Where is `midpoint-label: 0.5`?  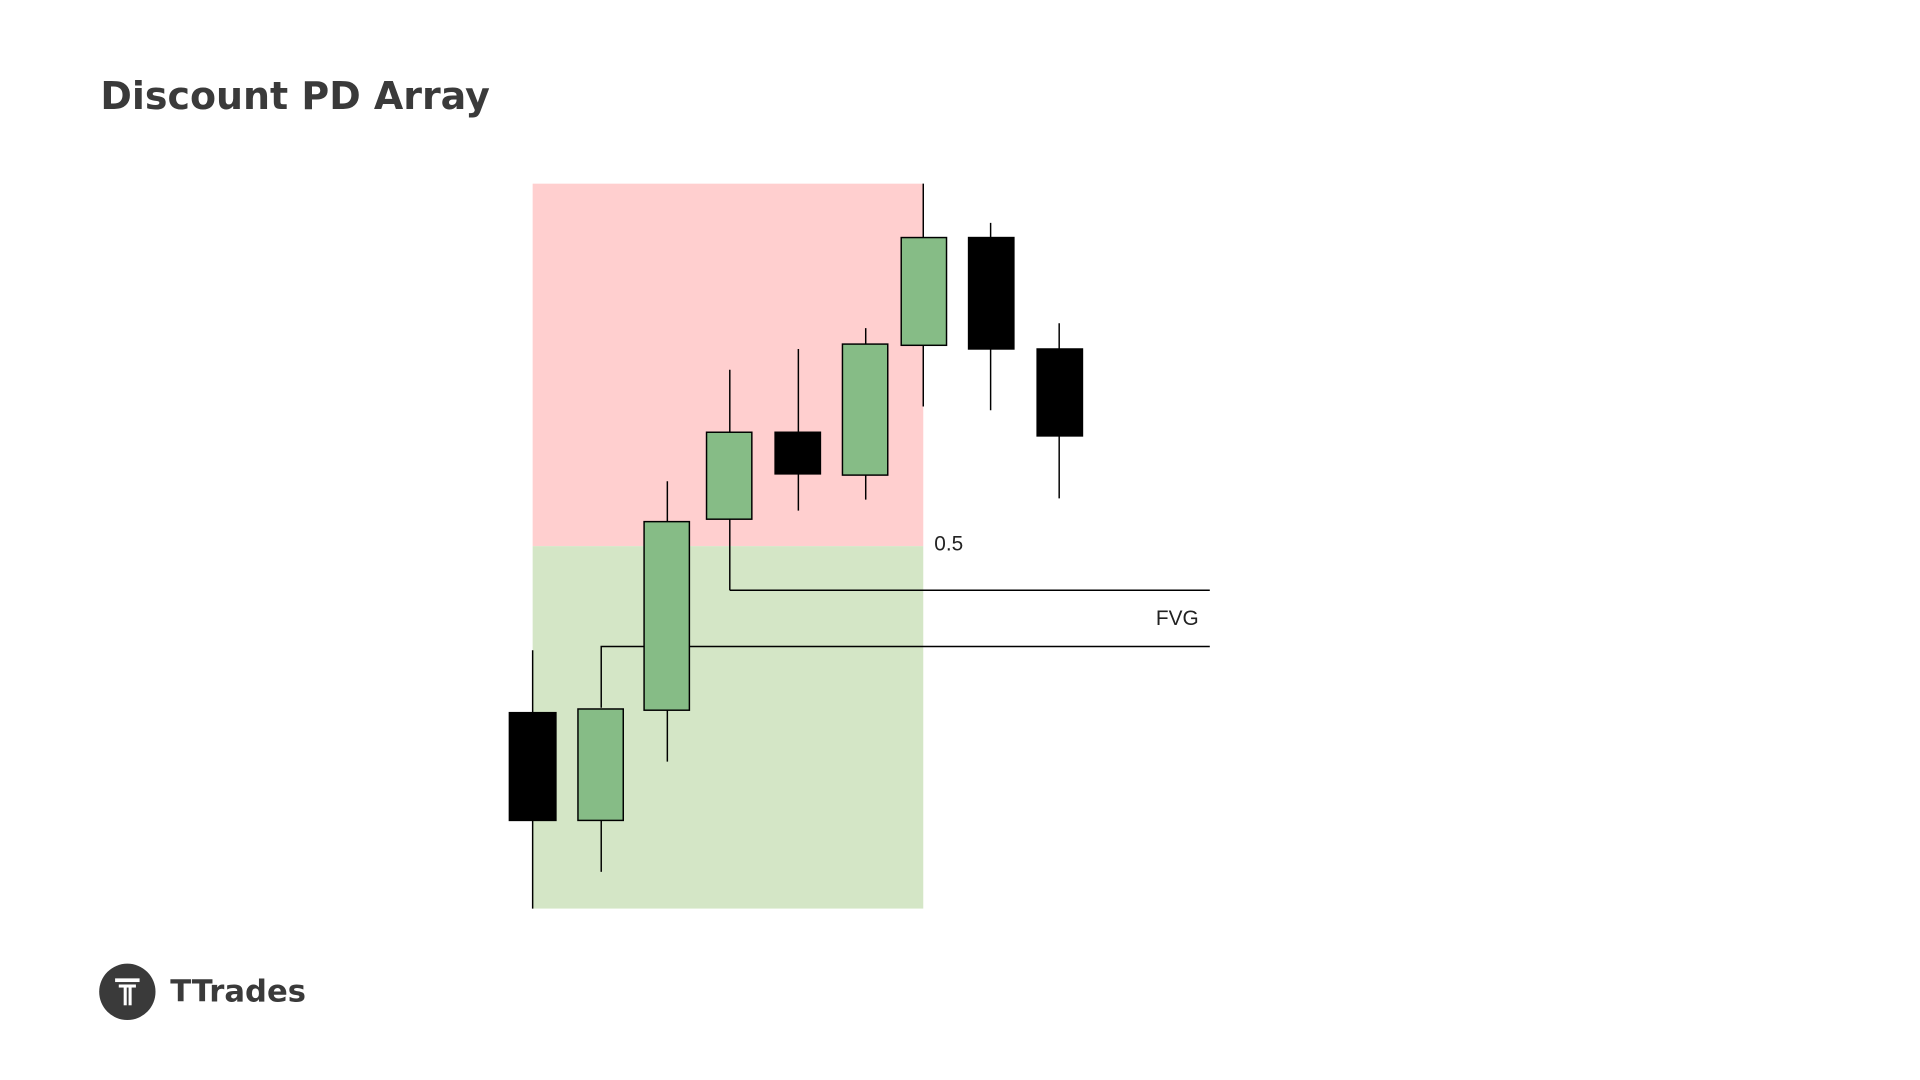 midpoint-label: 0.5 is located at coordinates (948, 543).